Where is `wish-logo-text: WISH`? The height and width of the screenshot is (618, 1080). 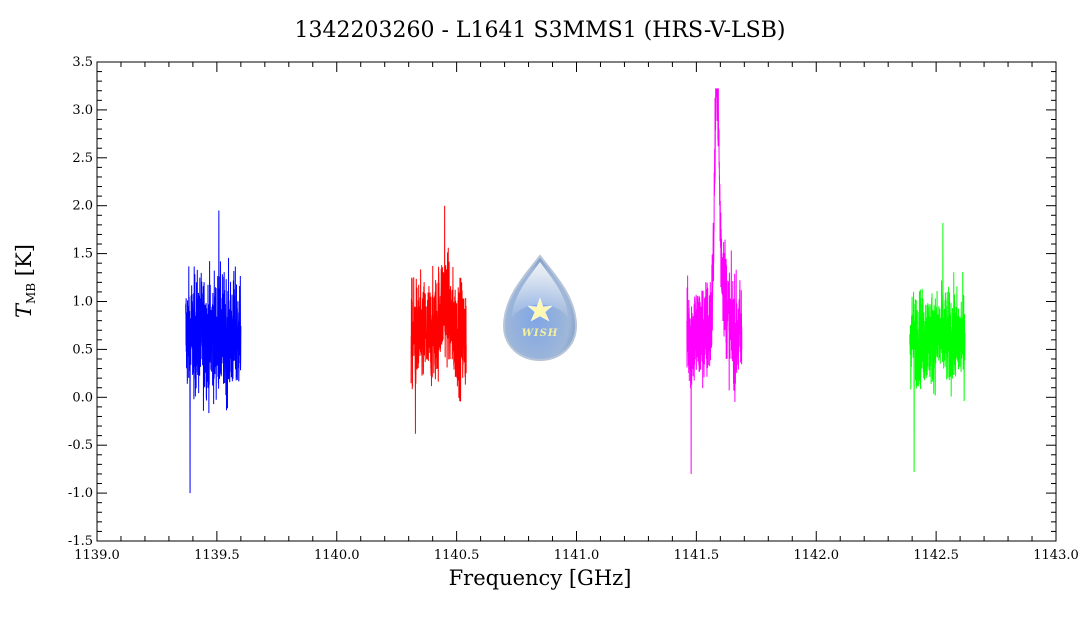 wish-logo-text: WISH is located at coordinates (540, 333).